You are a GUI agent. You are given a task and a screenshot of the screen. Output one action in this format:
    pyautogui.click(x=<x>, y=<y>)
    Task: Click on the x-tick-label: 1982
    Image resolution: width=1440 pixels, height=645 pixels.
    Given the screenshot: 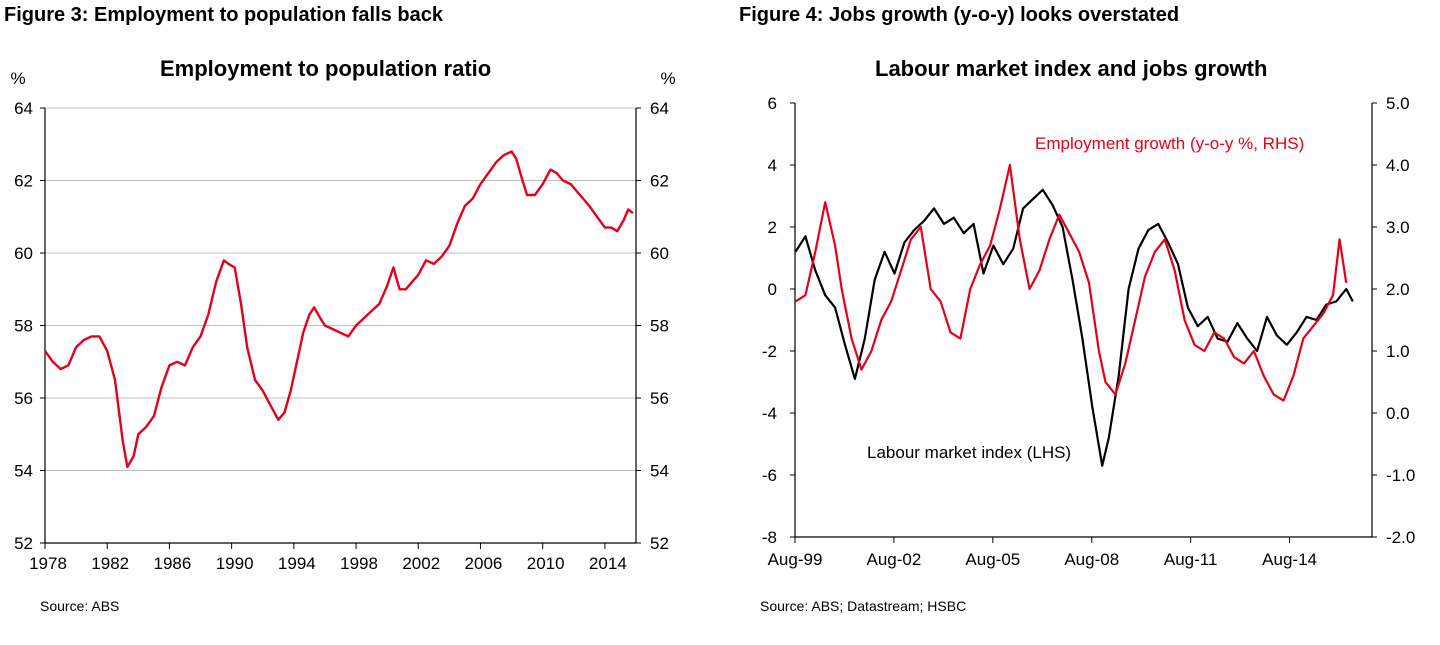 What is the action you would take?
    pyautogui.click(x=110, y=563)
    